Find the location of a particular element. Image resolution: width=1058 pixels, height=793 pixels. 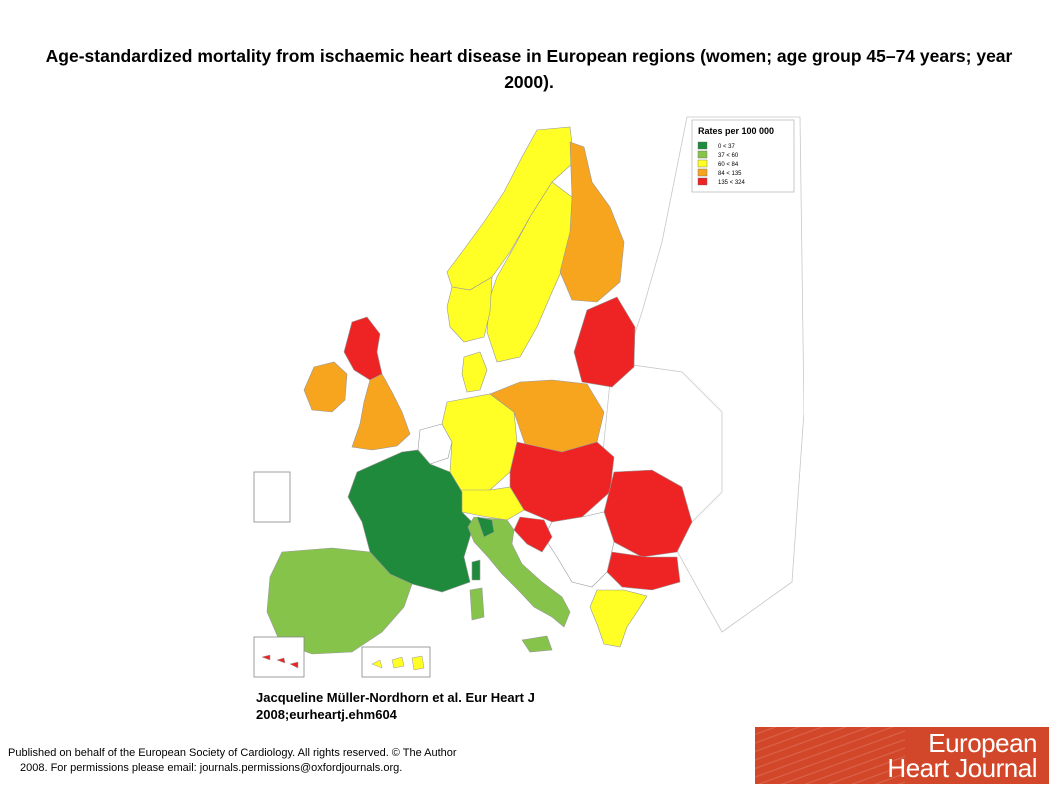

region-italy-north is located at coordinates (485, 527).